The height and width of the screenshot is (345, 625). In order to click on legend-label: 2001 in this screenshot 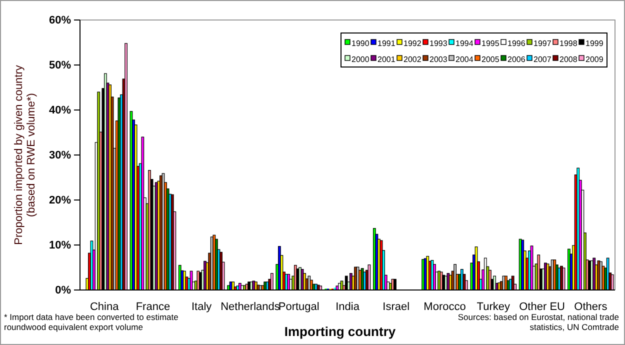, I will do `click(387, 59)`.